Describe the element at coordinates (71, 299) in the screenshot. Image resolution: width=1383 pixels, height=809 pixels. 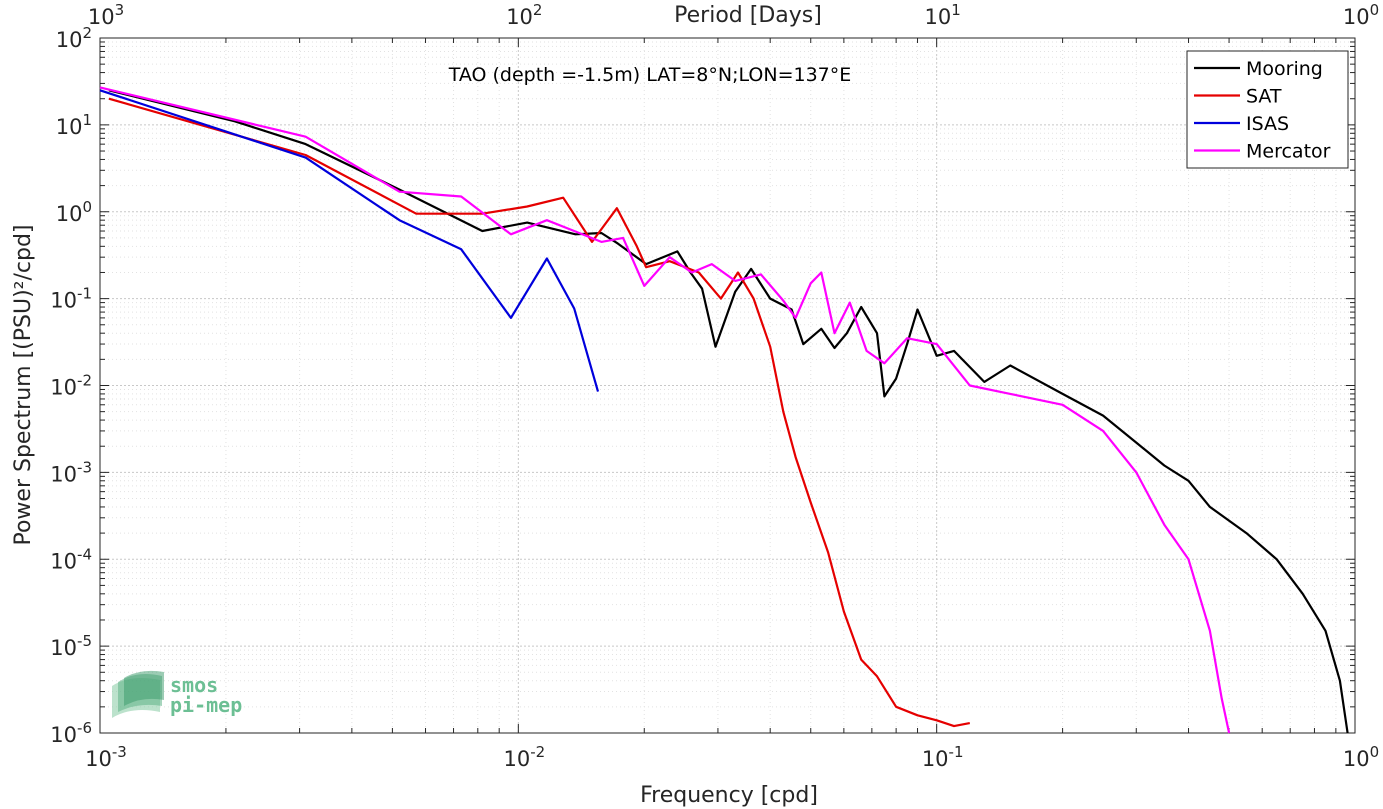
I see `y-tick-label: 10⁻¹` at that location.